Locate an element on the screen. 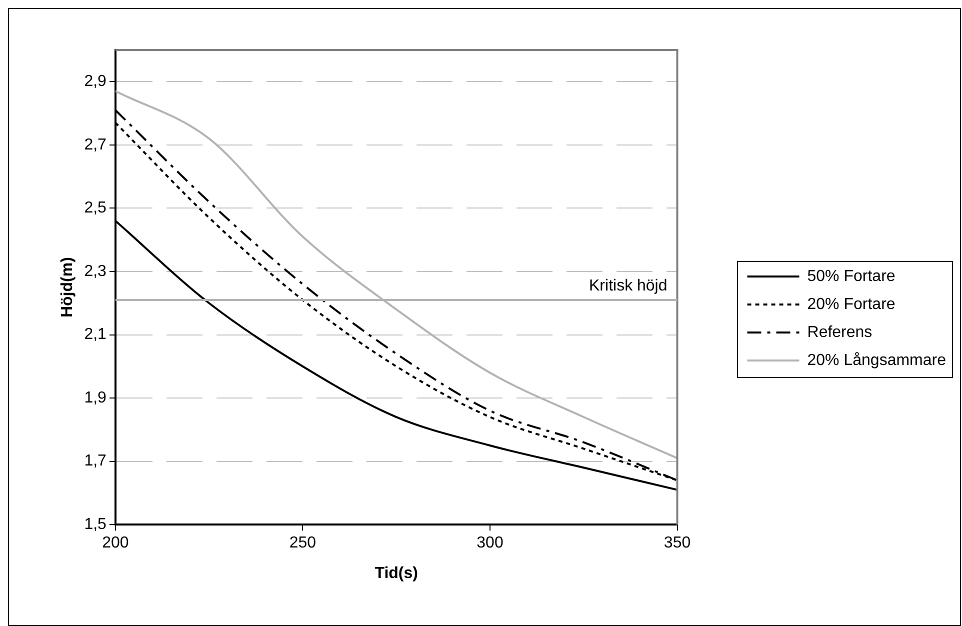 This screenshot has height=626, width=962. y-tick-label: 2,3 is located at coordinates (95, 271).